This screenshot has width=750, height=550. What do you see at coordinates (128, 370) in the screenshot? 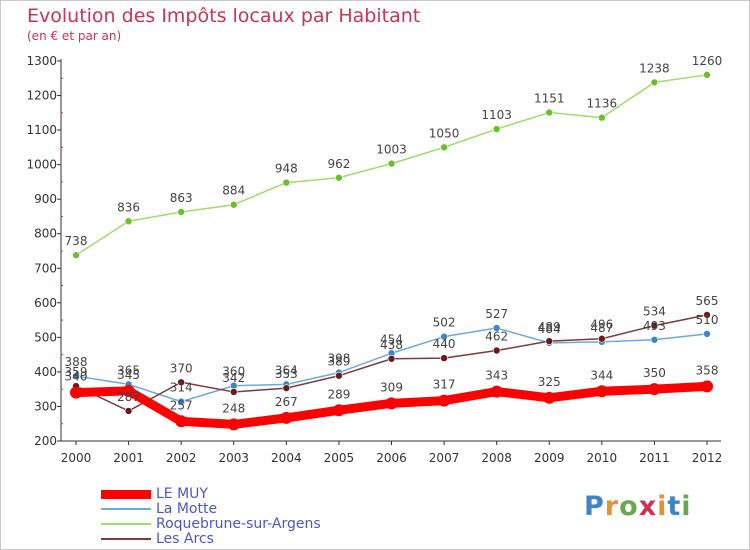
I see `data-label: 365` at bounding box center [128, 370].